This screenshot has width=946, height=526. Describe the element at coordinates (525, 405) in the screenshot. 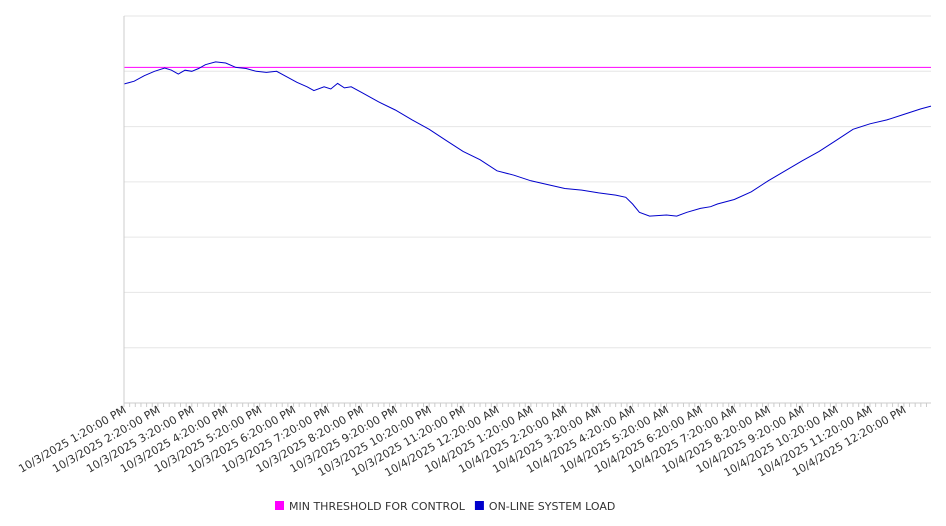

I see `x-axis-tick-marks` at that location.